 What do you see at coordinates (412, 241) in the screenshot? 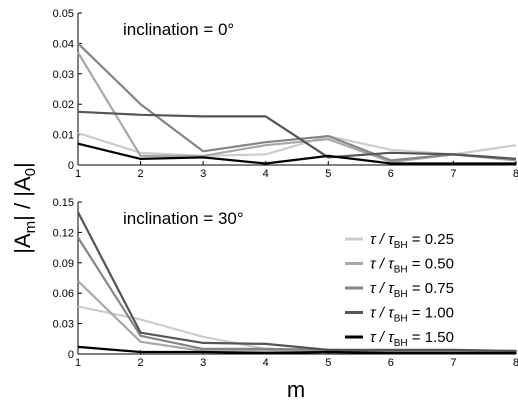
I see `legend-label: τ / τBH = 0.25` at bounding box center [412, 241].